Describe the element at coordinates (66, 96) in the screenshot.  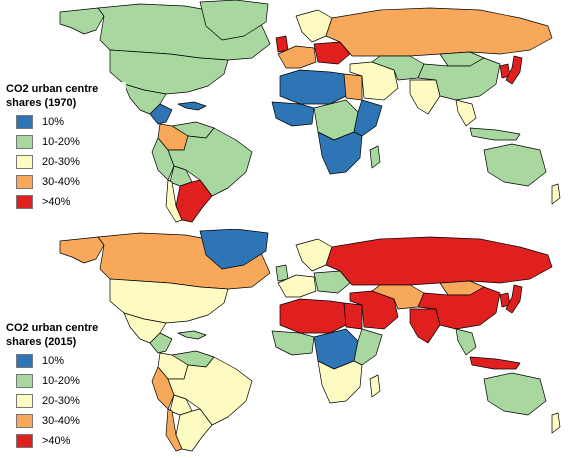
I see `legend-title-1970: CO2 urban centre shares (1970)` at that location.